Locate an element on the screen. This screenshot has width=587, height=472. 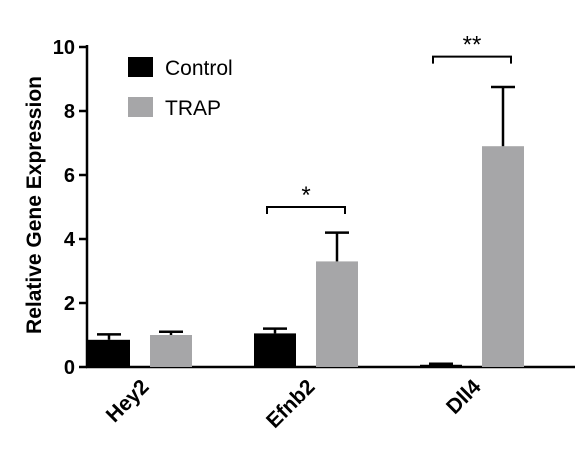
y-tick-label: 8 is located at coordinates (69, 112).